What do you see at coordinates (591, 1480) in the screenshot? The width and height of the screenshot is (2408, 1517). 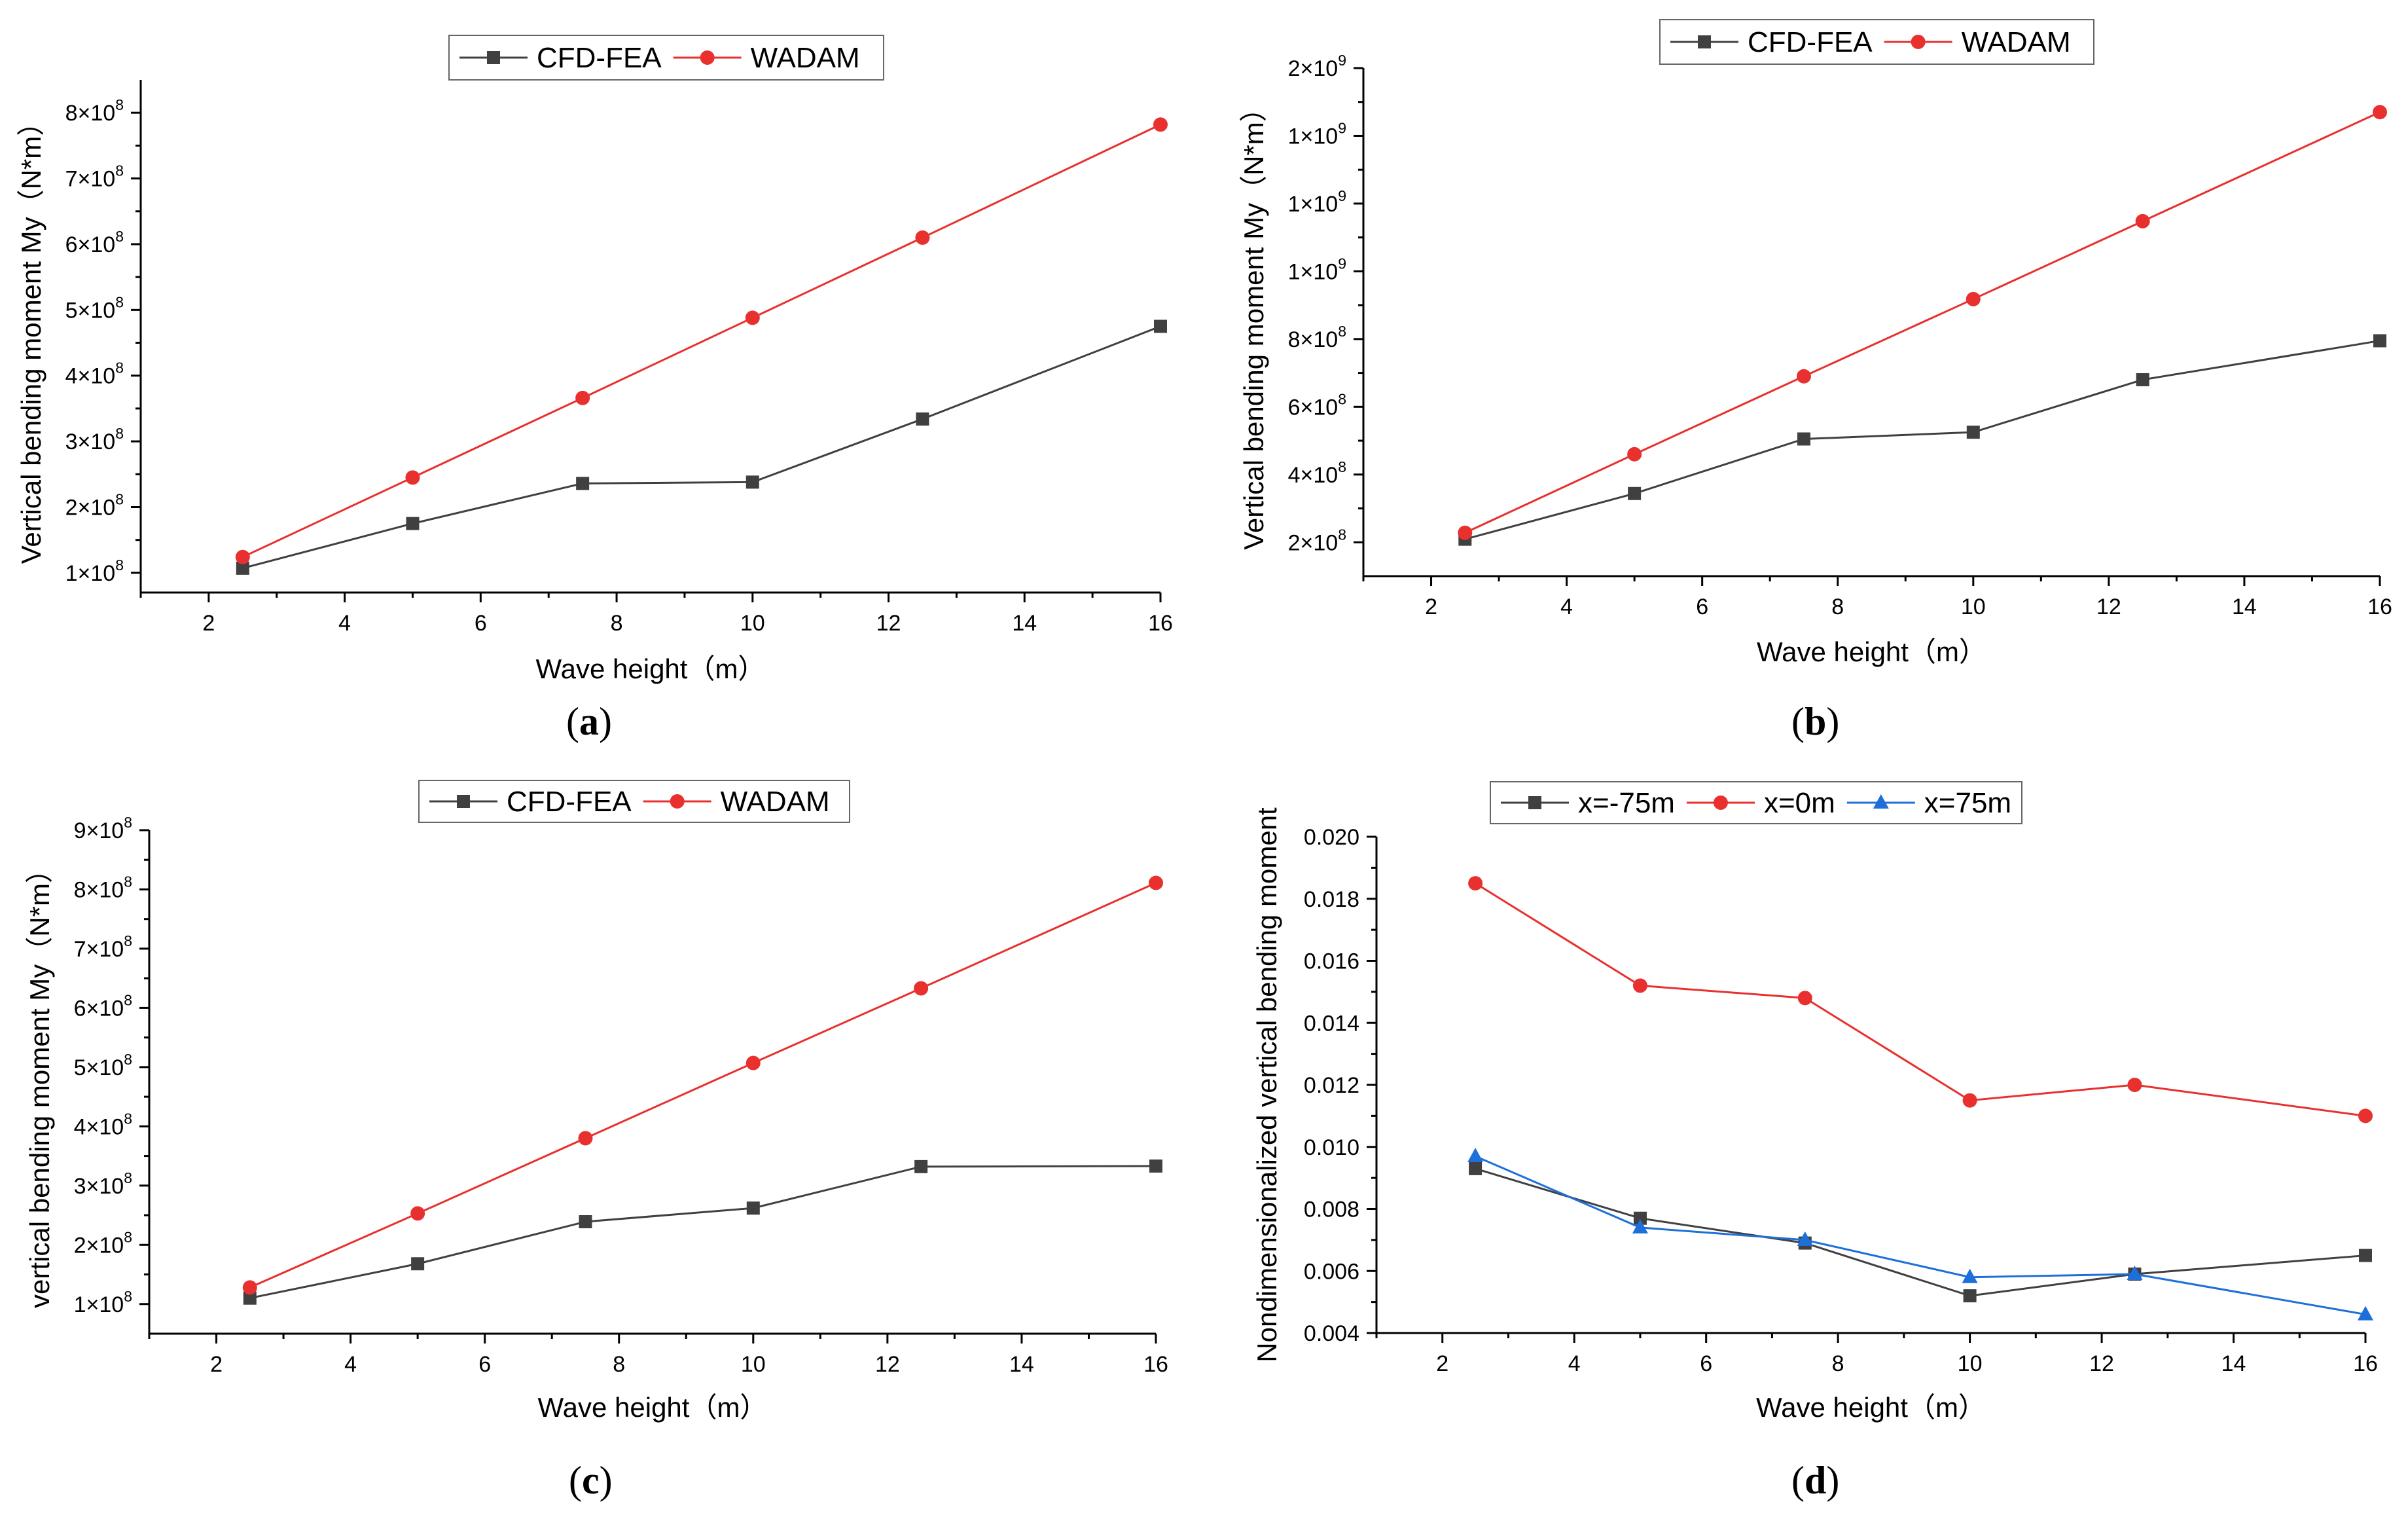 I see `panel-label-c: (c)` at bounding box center [591, 1480].